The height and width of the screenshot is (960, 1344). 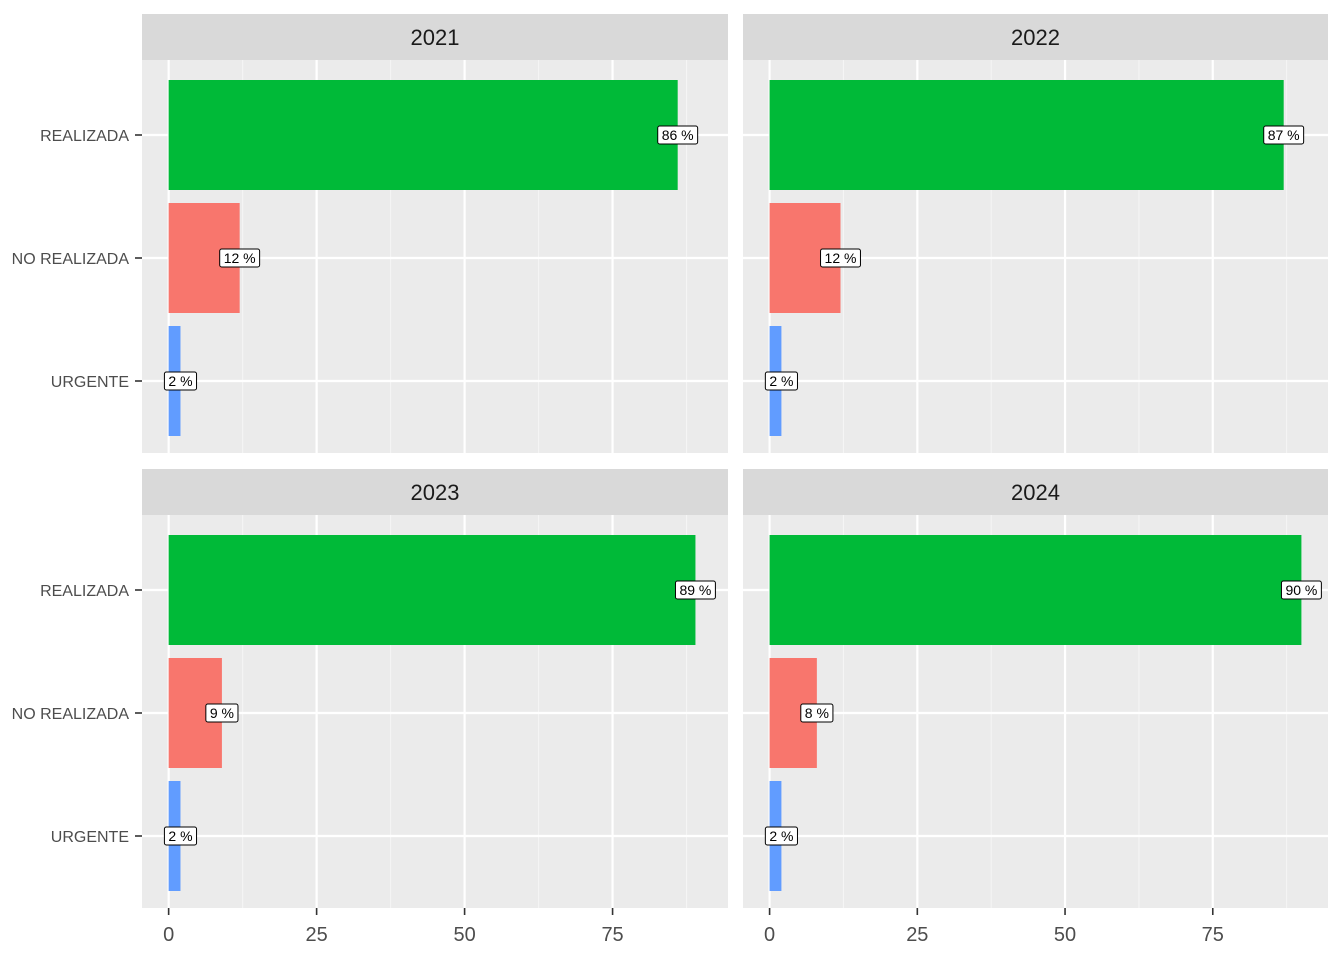 I want to click on data-label-text: 8 %, so click(x=817, y=713).